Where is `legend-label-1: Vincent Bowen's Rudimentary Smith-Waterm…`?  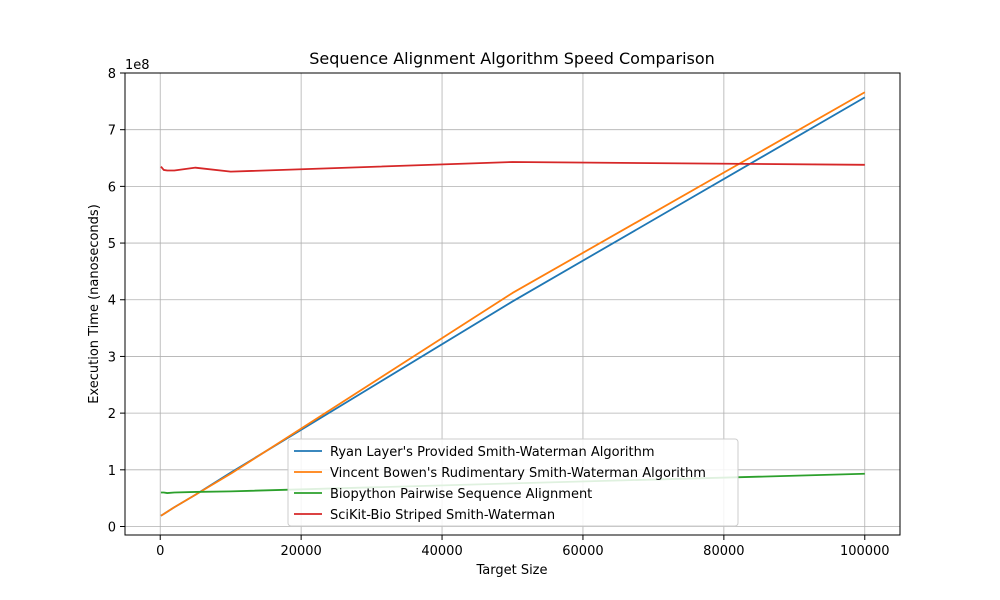 legend-label-1: Vincent Bowen's Rudimentary Smith-Waterm… is located at coordinates (518, 473).